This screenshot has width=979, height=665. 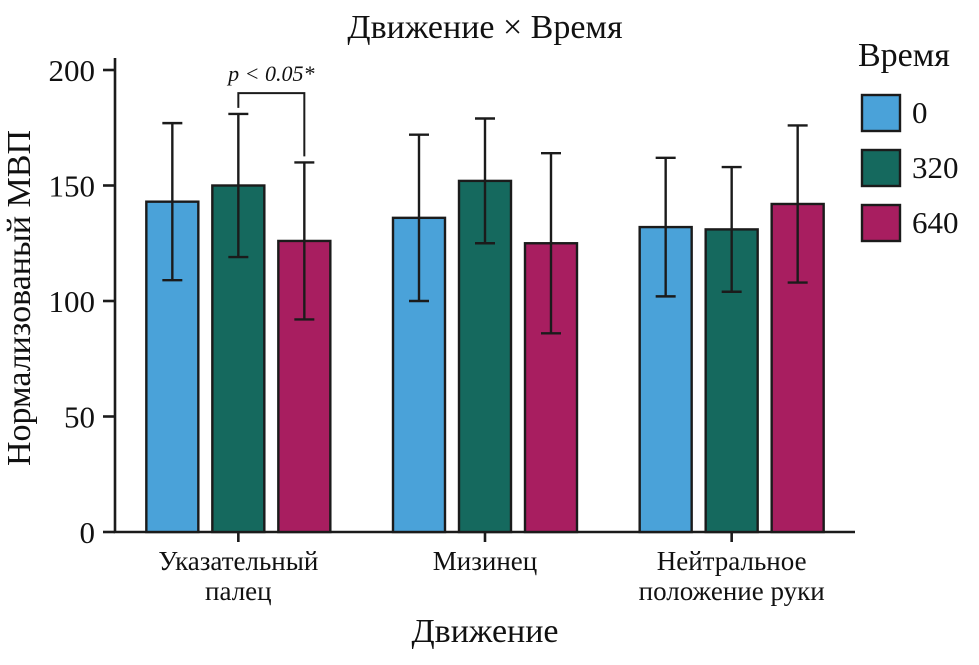 What do you see at coordinates (19, 298) in the screenshot?
I see `y-axis-label: Нормализованый МВП` at bounding box center [19, 298].